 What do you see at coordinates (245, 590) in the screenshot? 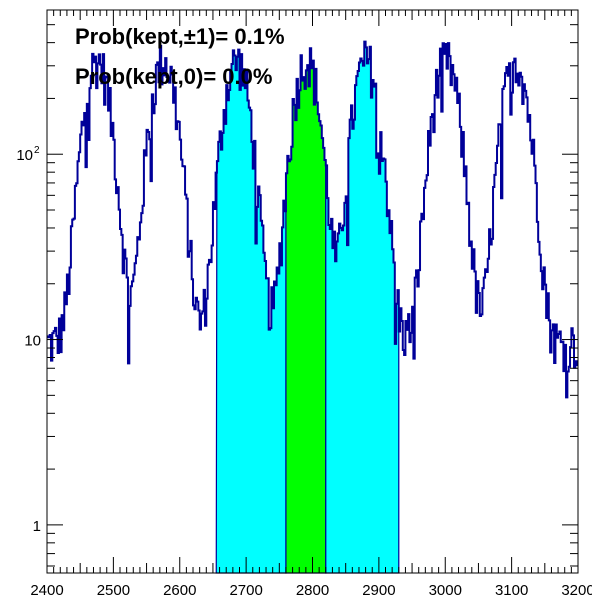
I see `x-tick-label: 2700` at bounding box center [245, 590].